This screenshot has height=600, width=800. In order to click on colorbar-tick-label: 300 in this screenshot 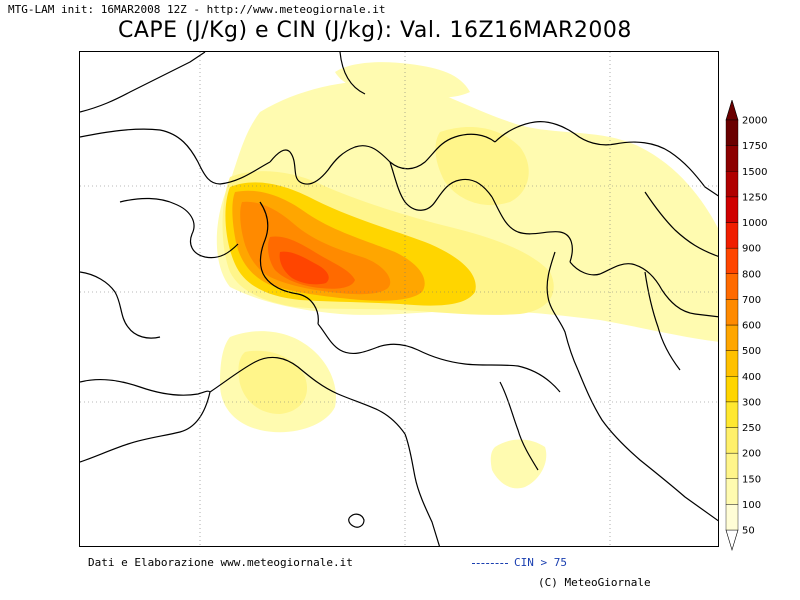, I will do `click(751, 402)`.